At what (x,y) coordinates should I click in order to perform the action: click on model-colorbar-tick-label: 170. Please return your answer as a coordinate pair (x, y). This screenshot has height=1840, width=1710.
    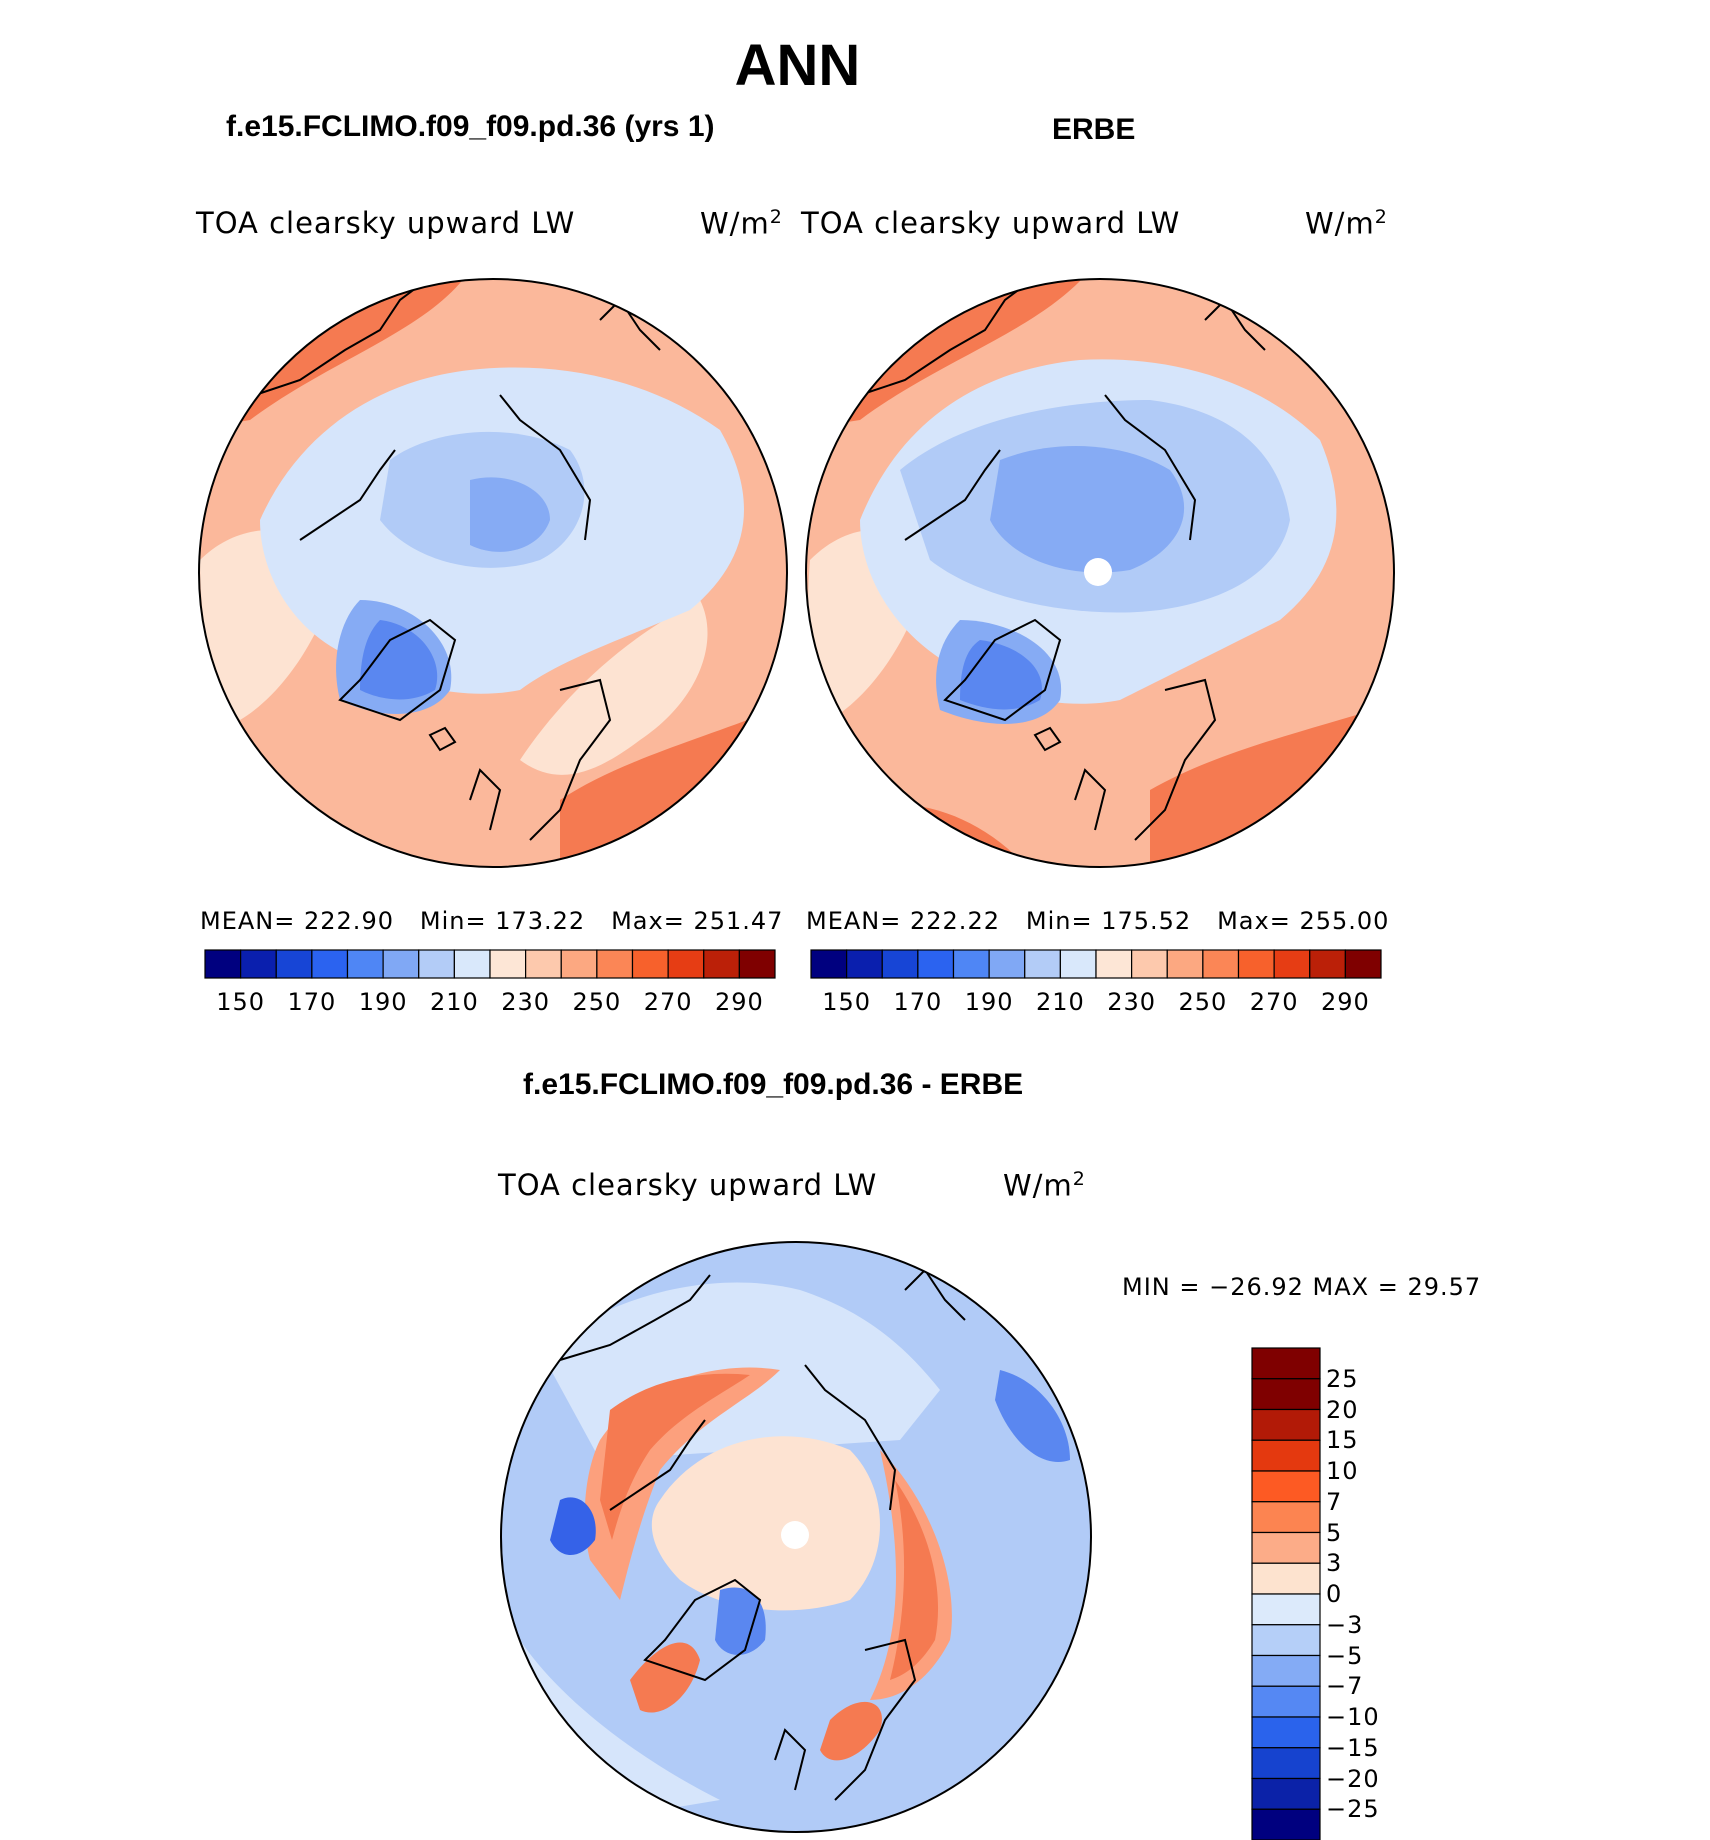
    Looking at the image, I should click on (312, 1002).